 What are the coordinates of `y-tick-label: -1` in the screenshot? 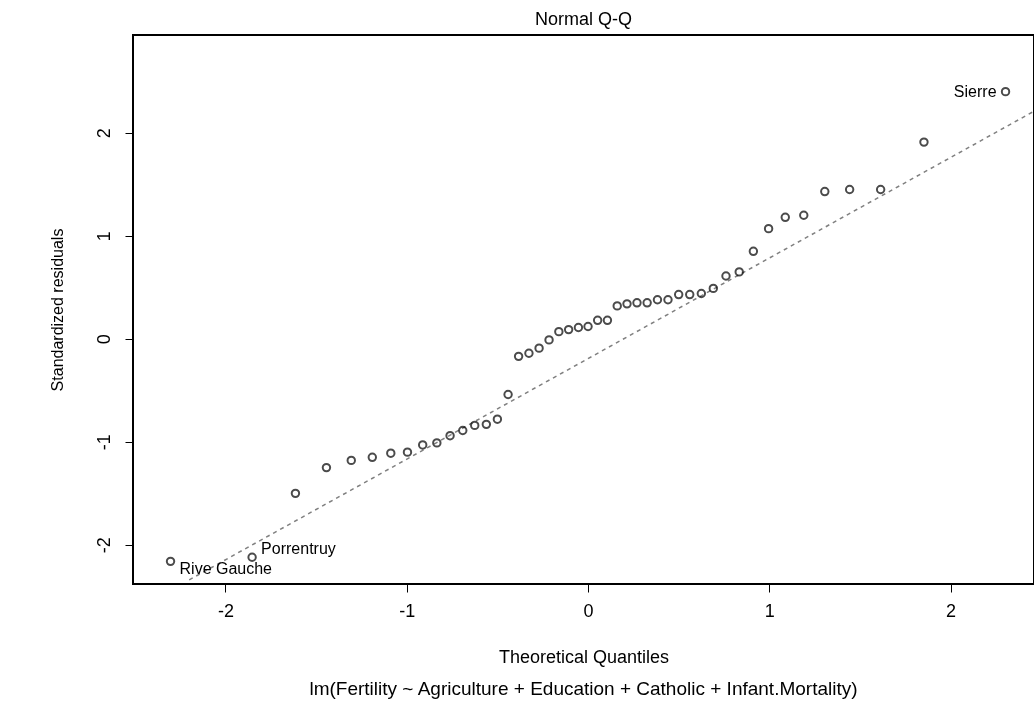 It's located at (103, 442).